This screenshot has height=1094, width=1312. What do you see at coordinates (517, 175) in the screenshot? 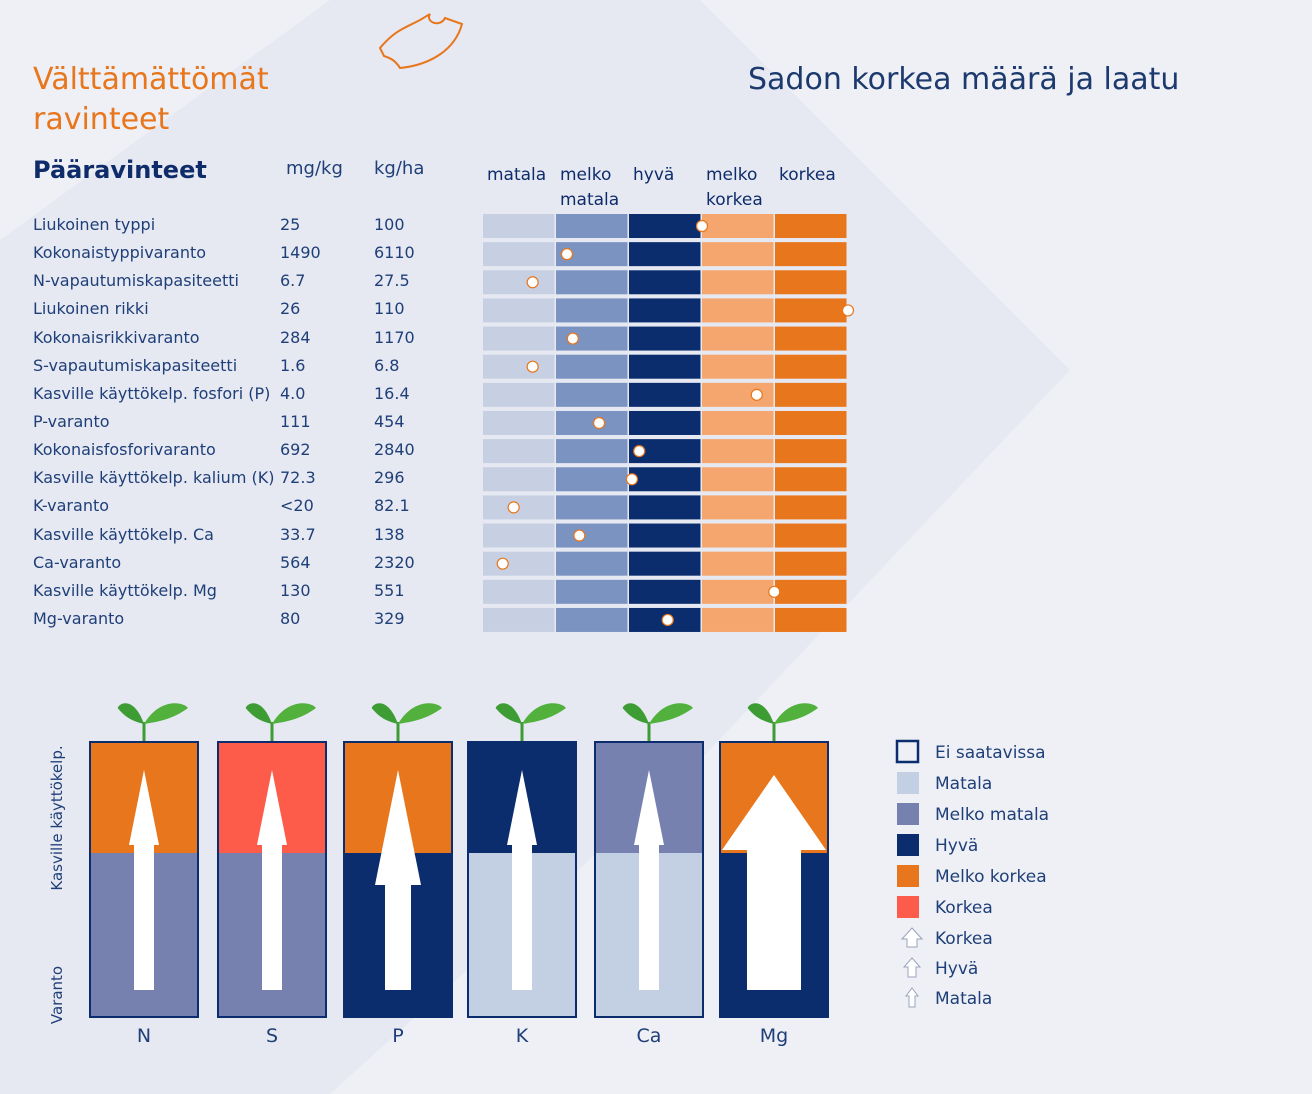
I see `scale-label: matala` at bounding box center [517, 175].